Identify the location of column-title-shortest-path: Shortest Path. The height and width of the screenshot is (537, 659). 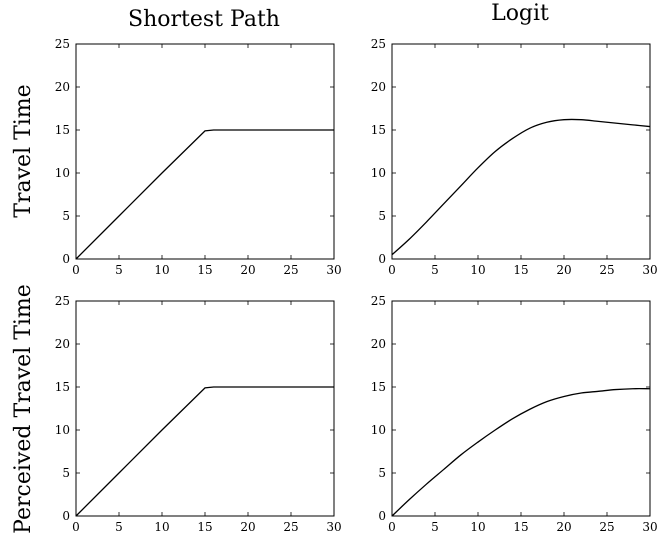
(204, 19).